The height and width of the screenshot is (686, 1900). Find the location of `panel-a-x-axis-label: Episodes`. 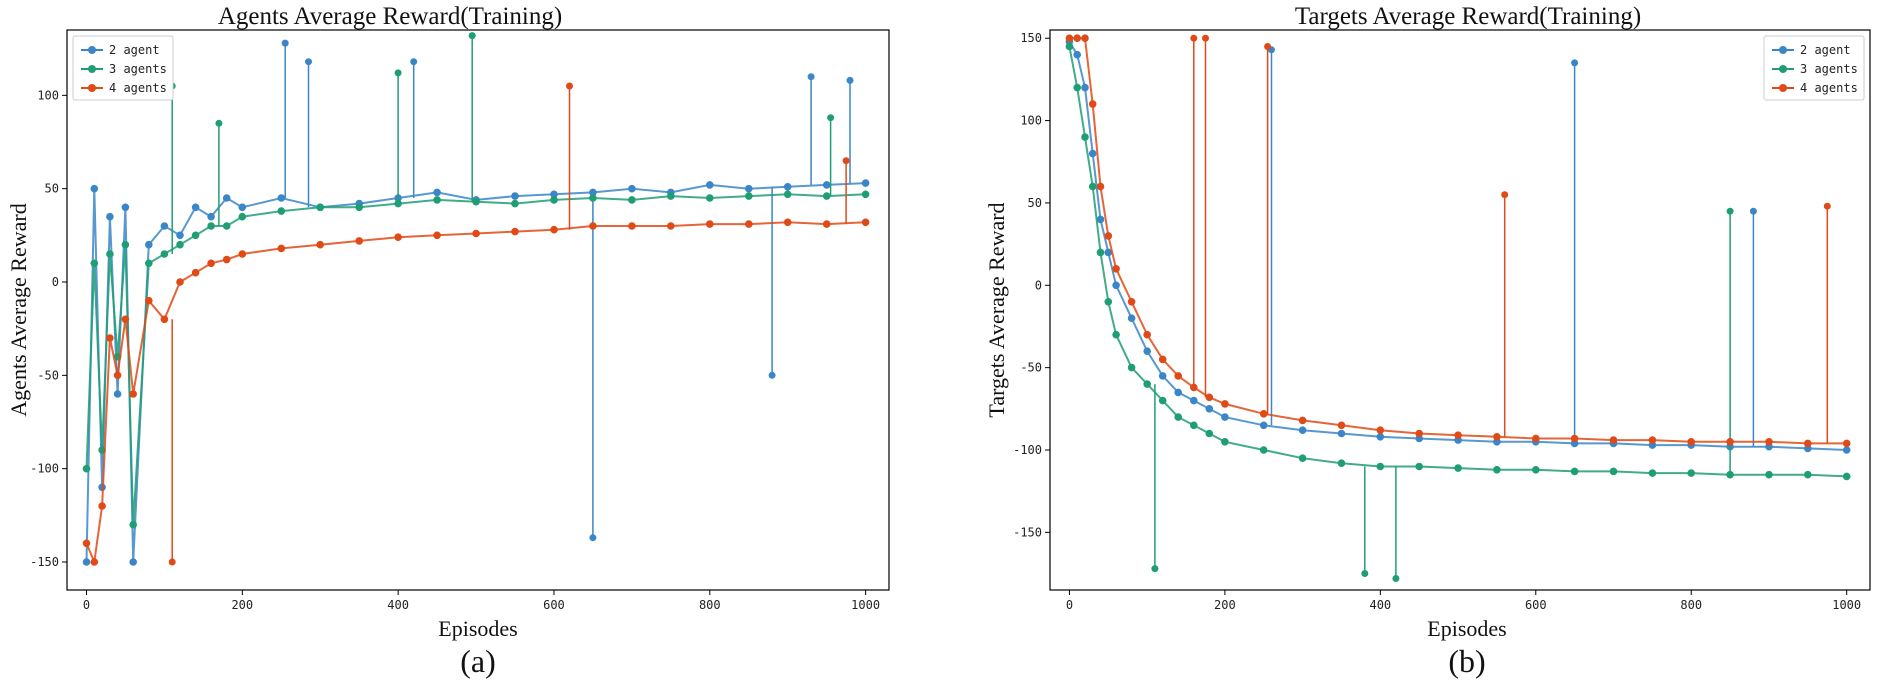

panel-a-x-axis-label: Episodes is located at coordinates (477, 628).